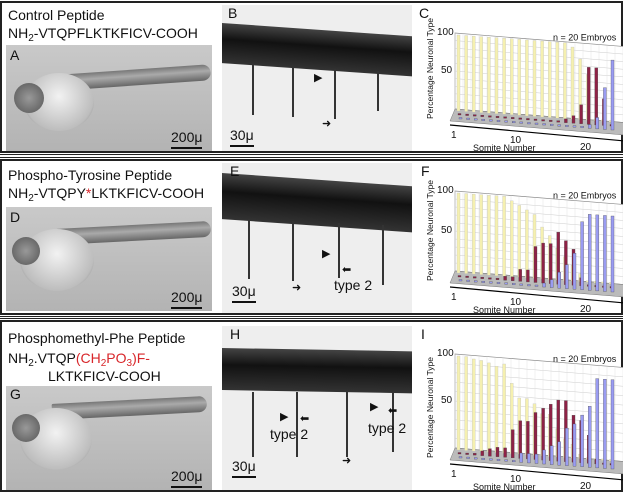 The height and width of the screenshot is (493, 623). Describe the element at coordinates (97, 338) in the screenshot. I see `peptide-title: Phosphomethyl-Phe Peptide` at that location.